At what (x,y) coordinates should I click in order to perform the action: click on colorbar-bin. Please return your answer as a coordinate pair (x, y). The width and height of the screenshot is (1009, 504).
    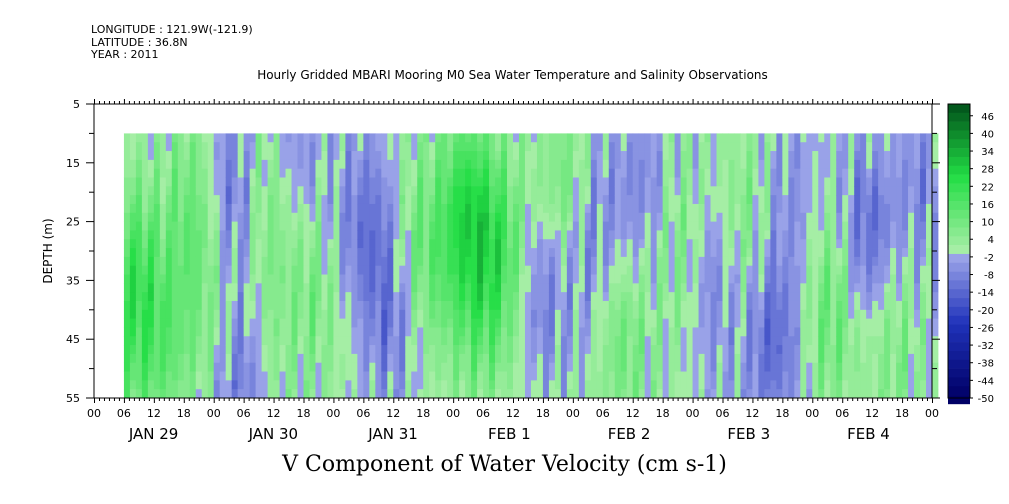
    Looking at the image, I should click on (959, 214).